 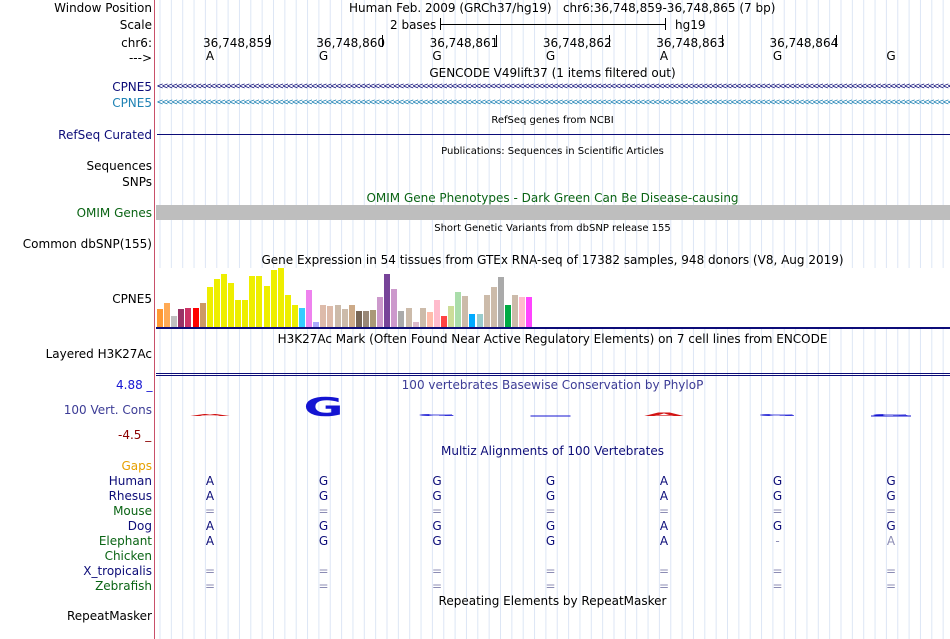 I want to click on reference-base: G, so click(x=777, y=56).